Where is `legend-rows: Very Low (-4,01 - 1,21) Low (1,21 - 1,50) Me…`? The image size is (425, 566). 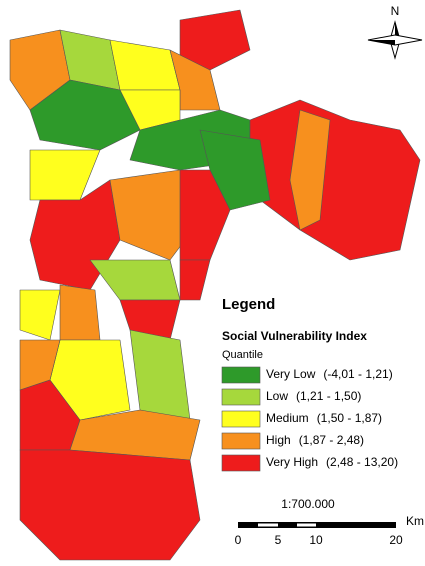
legend-rows: Very Low (-4,01 - 1,21) Low (1,21 - 1,50) Me… is located at coordinates (309, 419).